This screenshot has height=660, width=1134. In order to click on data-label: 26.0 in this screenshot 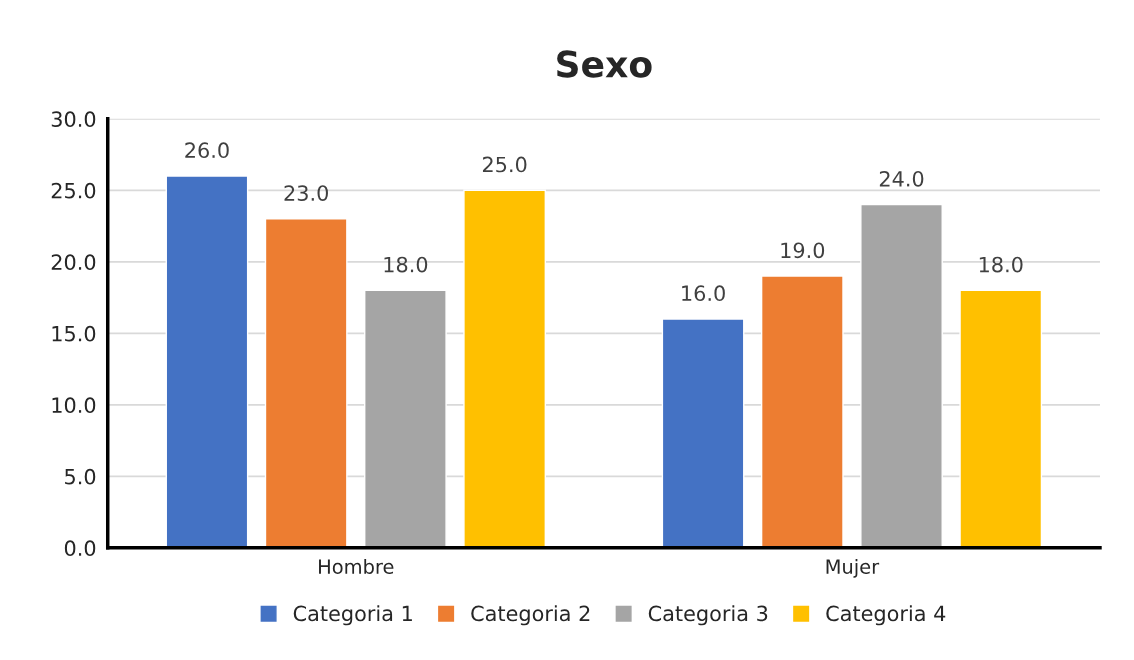, I will do `click(207, 150)`.